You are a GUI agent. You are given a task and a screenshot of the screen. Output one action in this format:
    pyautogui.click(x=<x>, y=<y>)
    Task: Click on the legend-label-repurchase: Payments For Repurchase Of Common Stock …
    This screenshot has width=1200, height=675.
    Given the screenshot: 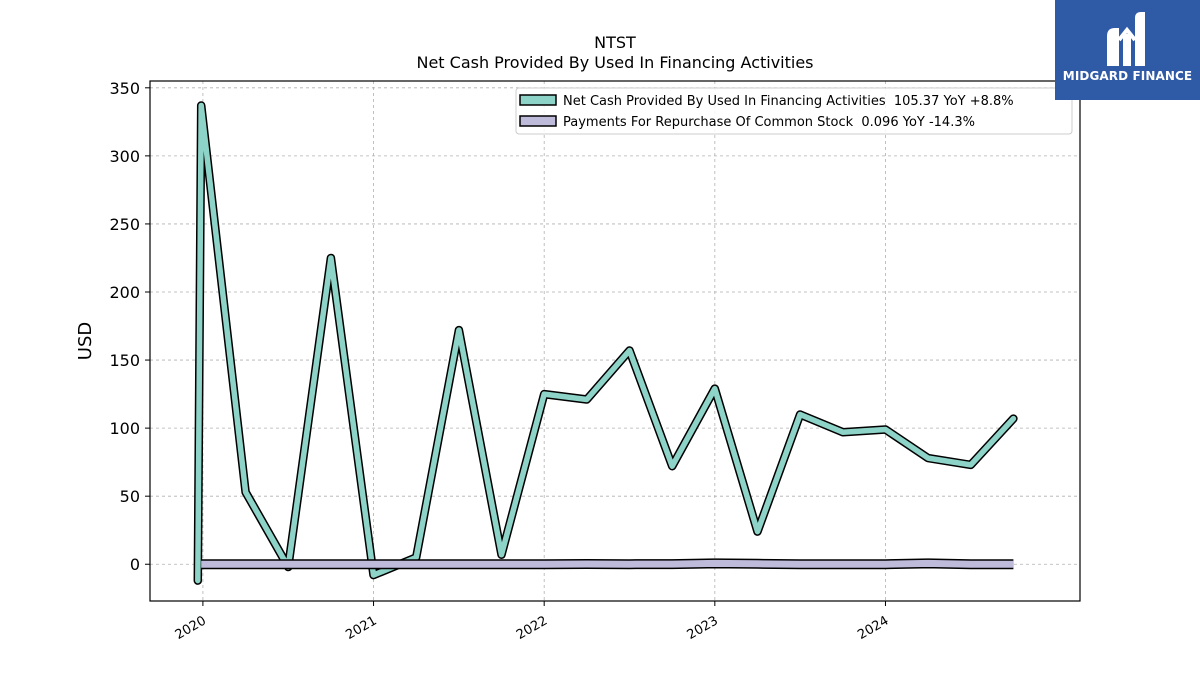 What is the action you would take?
    pyautogui.click(x=769, y=122)
    